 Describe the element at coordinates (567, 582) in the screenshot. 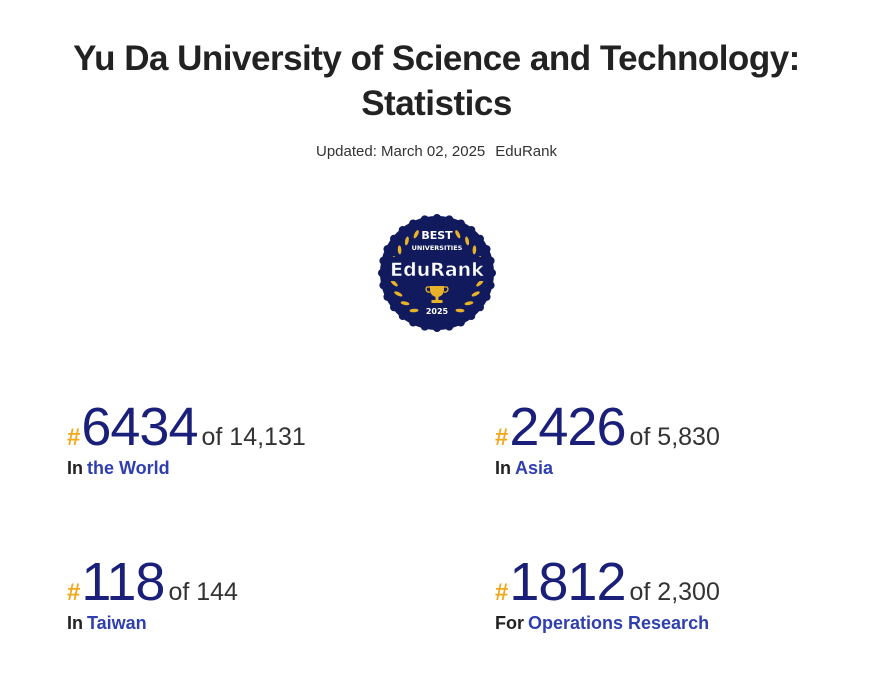

I see `subject-rank-value: 1812` at that location.